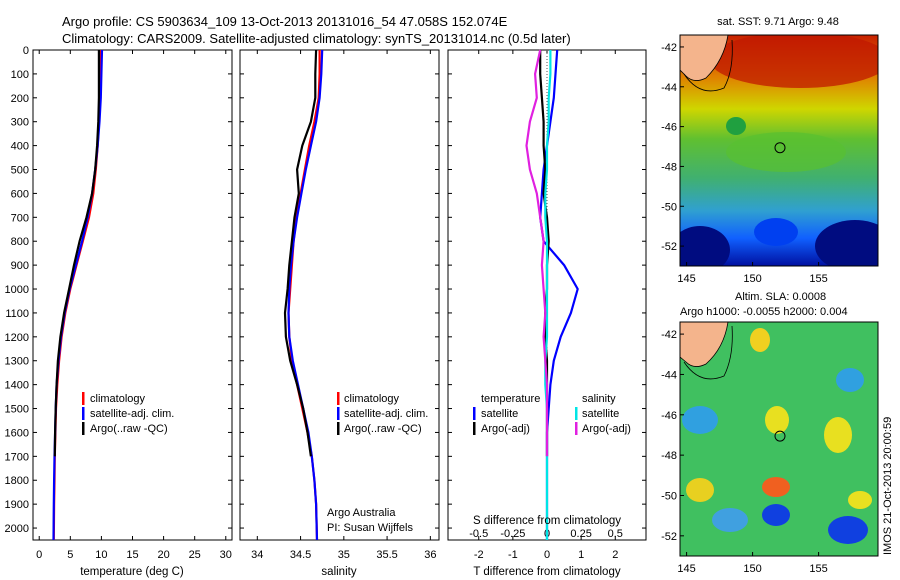 The height and width of the screenshot is (580, 900). What do you see at coordinates (547, 521) in the screenshot?
I see `s-difference-xlabel: S difference from climatology` at bounding box center [547, 521].